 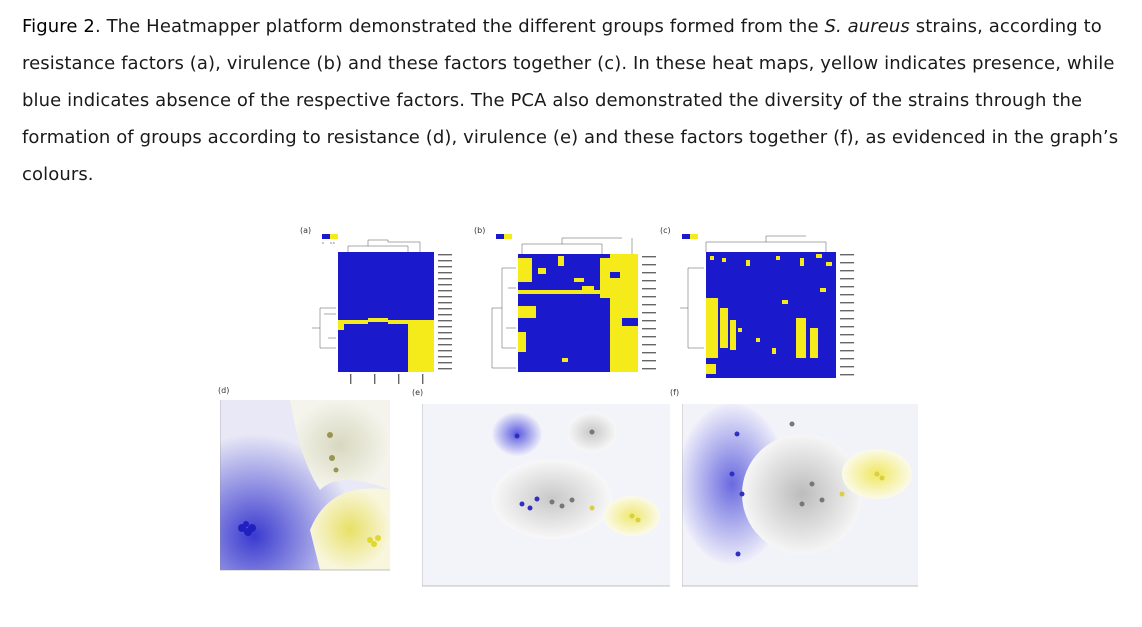 I want to click on svg-text: 0, so click(x=323, y=243).